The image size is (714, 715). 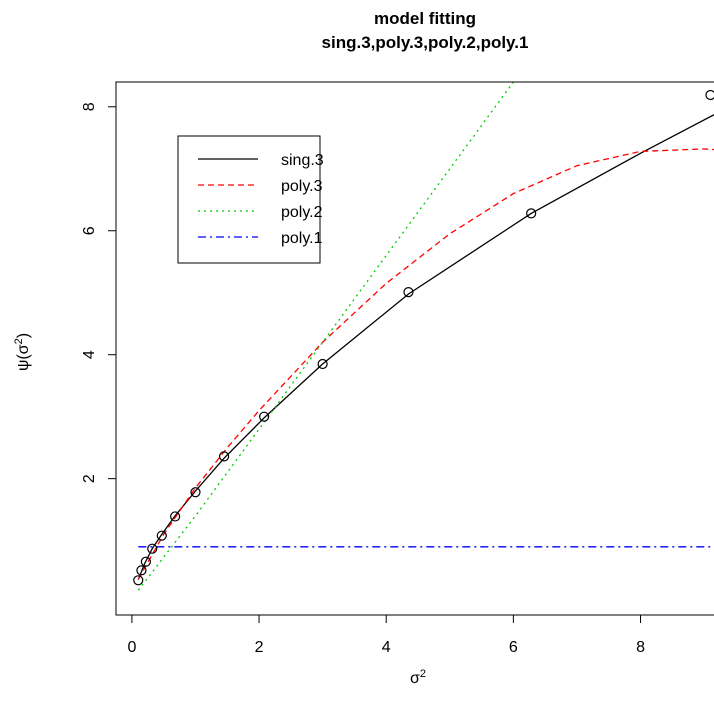 I want to click on x-axis-label: σ2, so click(x=418, y=677).